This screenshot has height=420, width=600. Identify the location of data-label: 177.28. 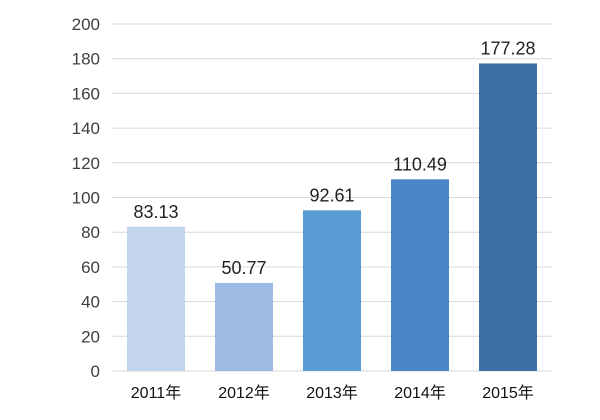
(507, 48).